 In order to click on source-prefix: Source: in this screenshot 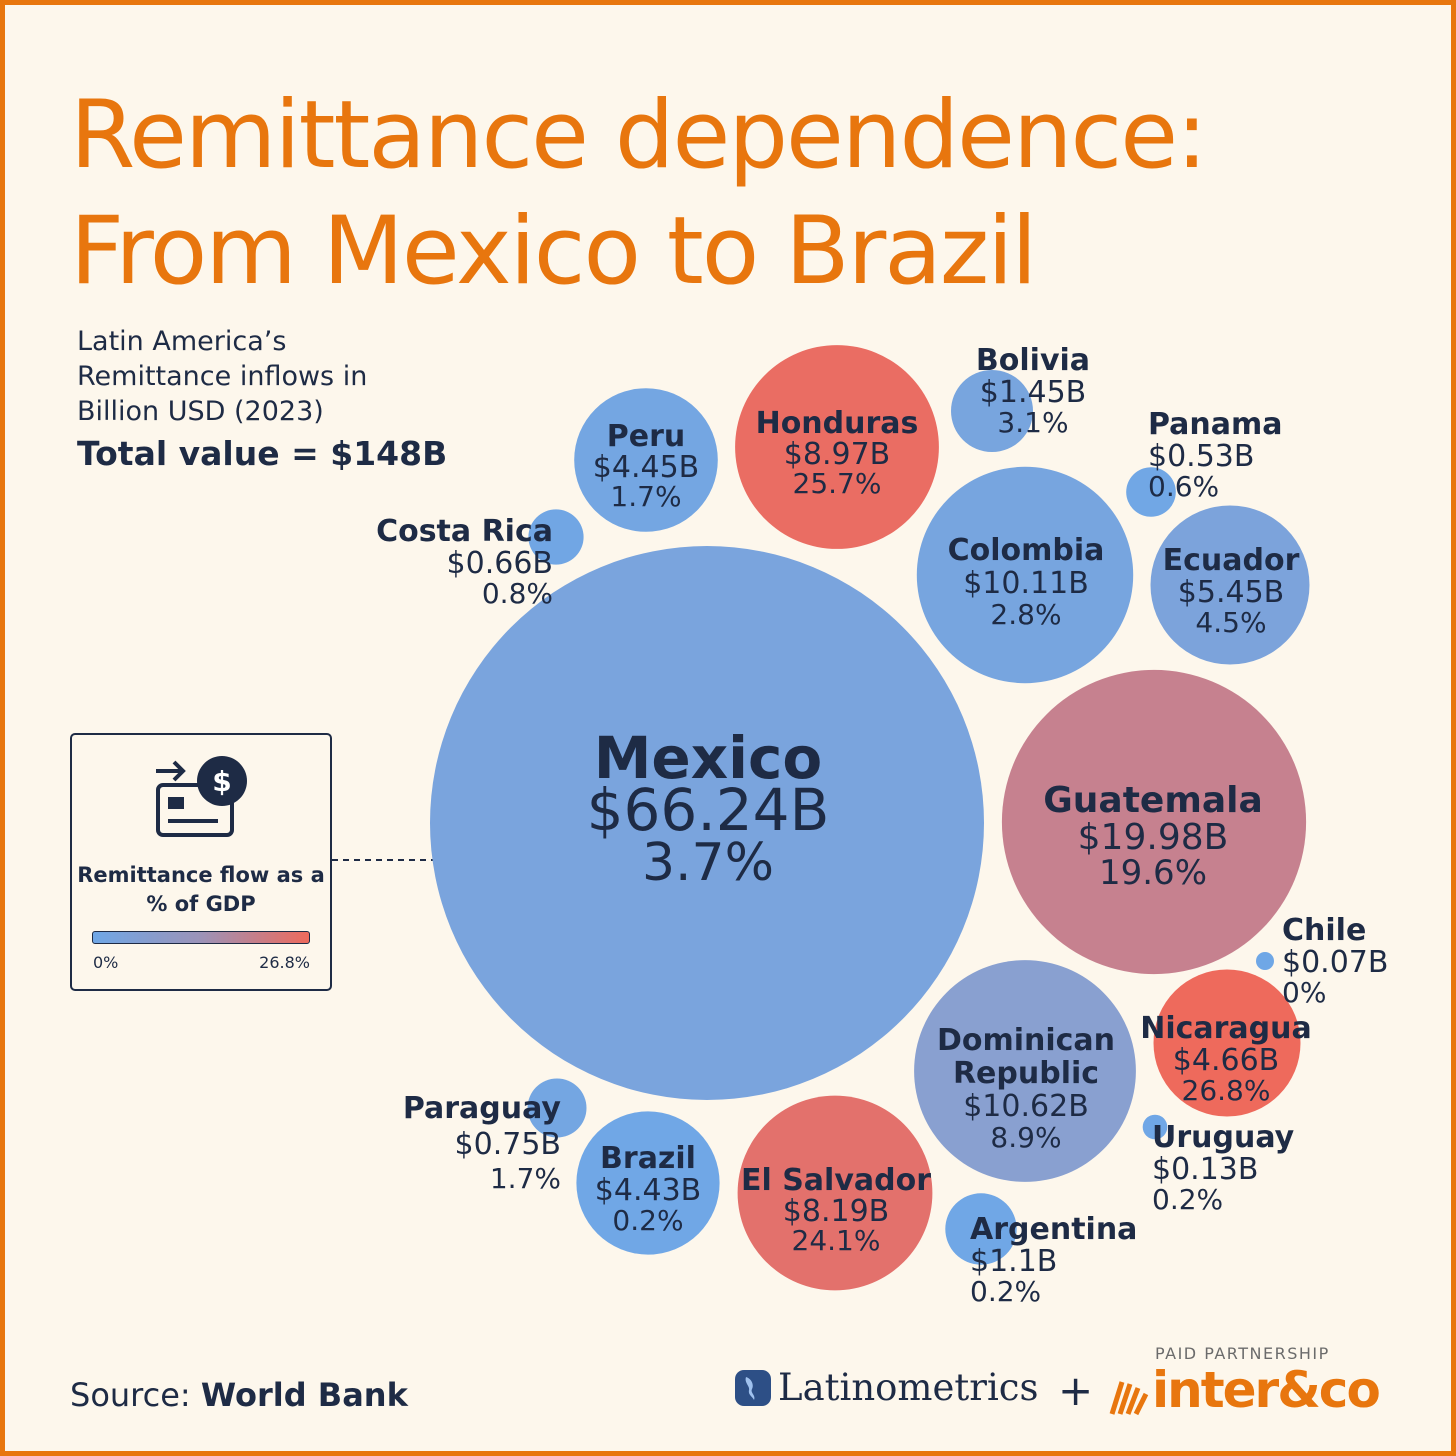, I will do `click(130, 1395)`.